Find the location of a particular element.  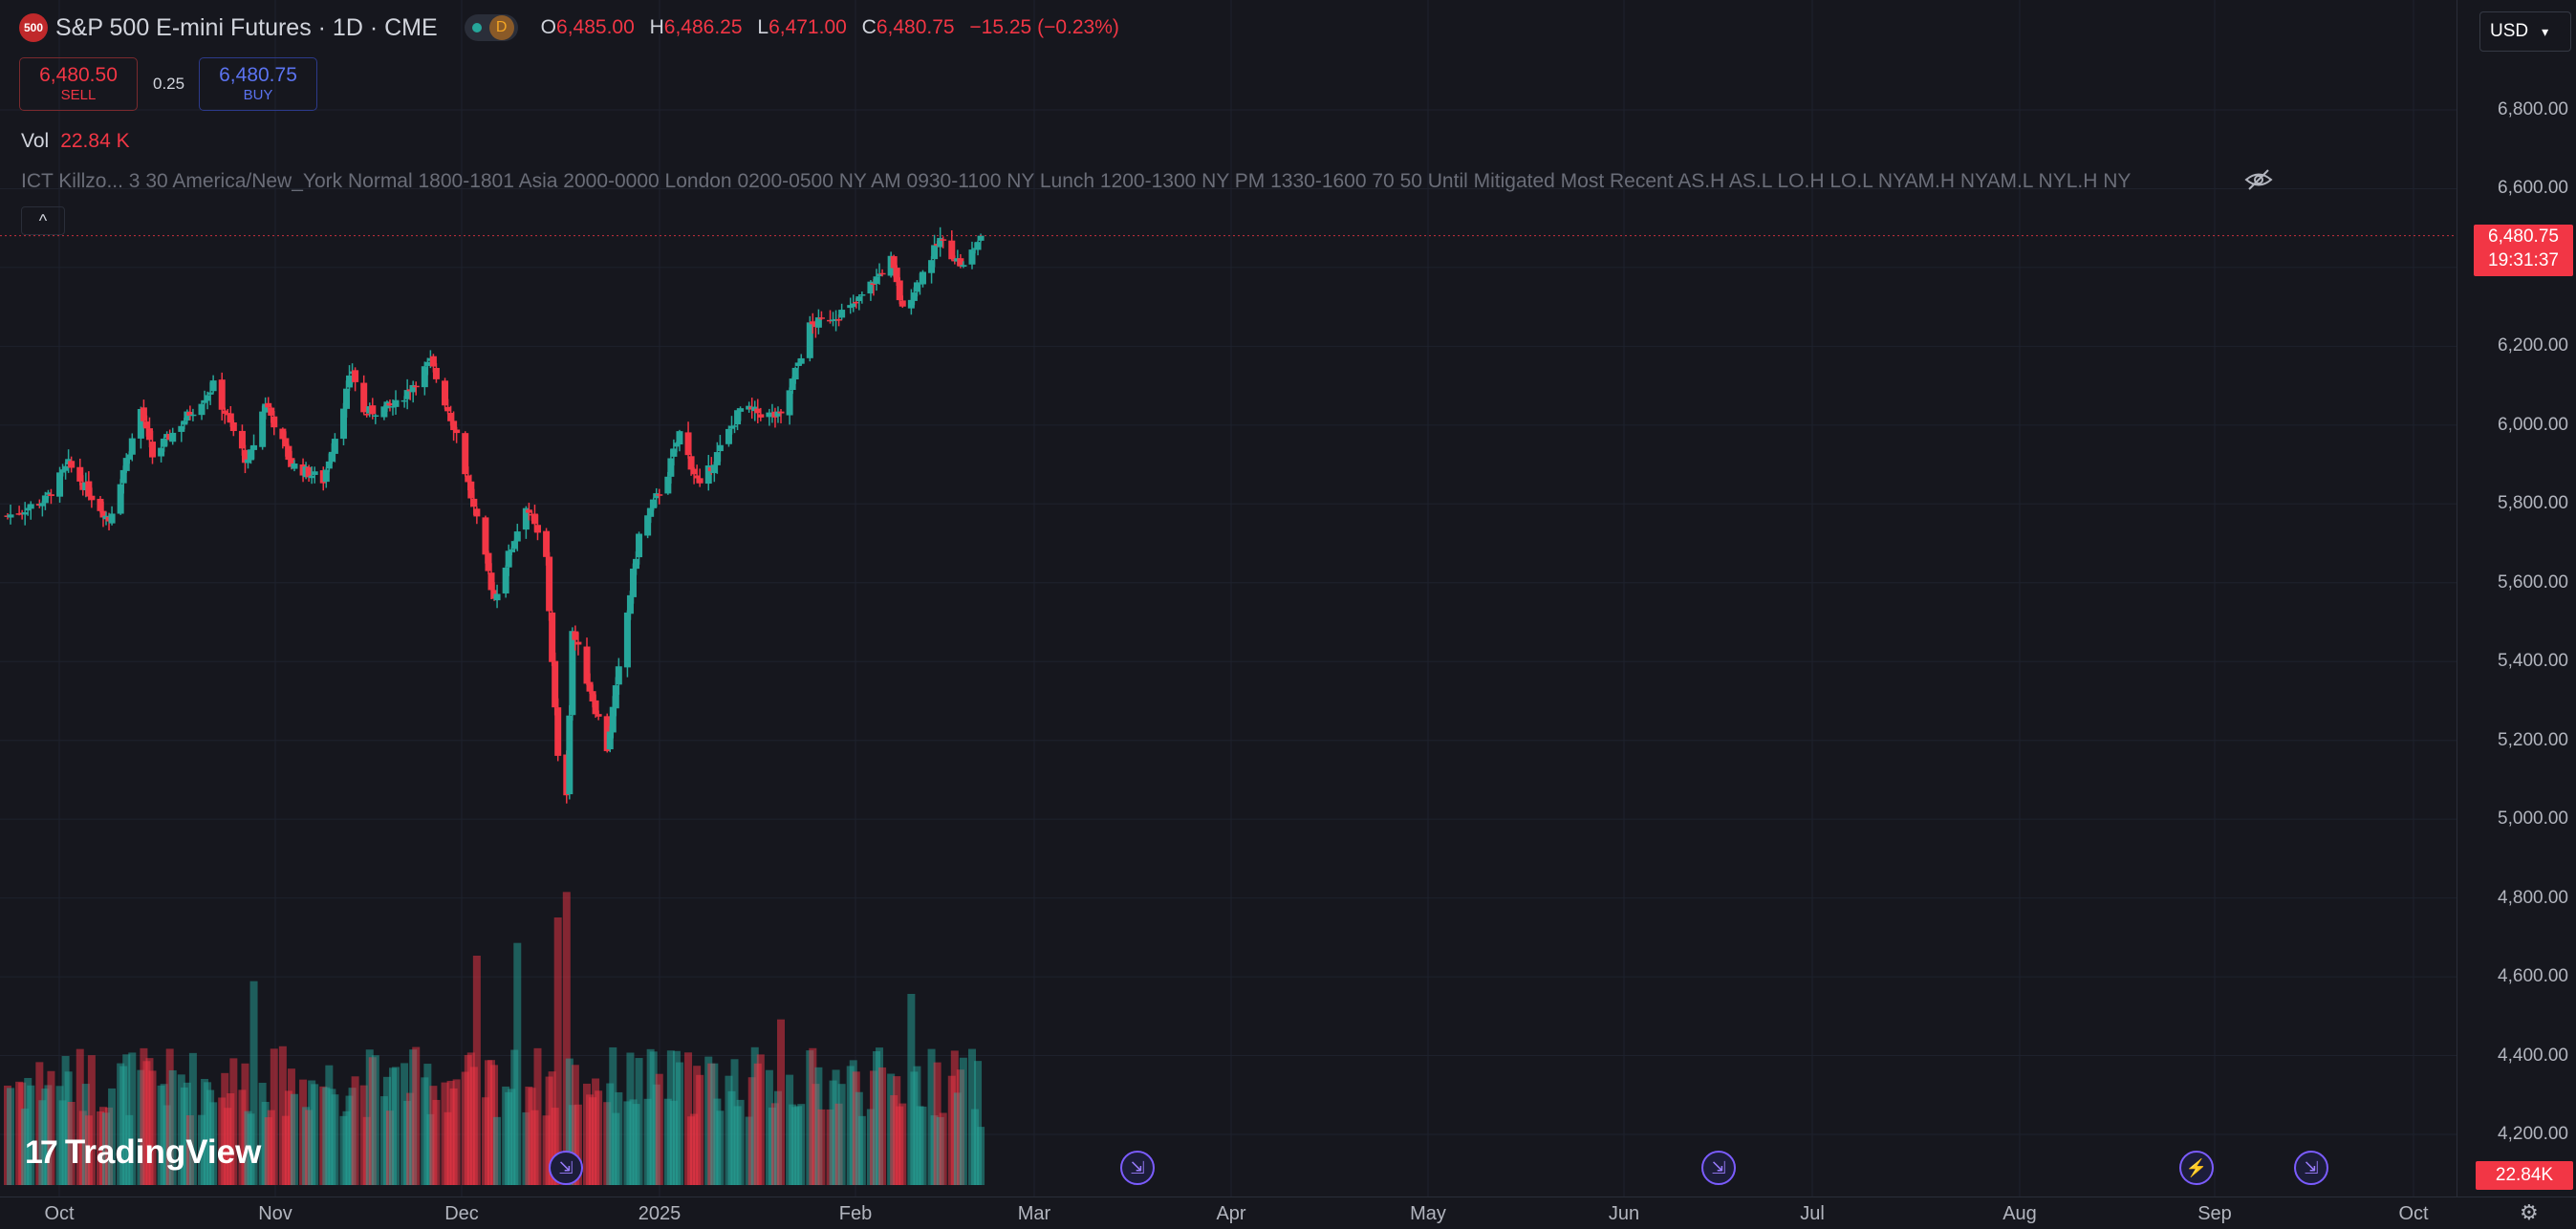

price-tick-label: 4,200.00 is located at coordinates (2533, 1134).